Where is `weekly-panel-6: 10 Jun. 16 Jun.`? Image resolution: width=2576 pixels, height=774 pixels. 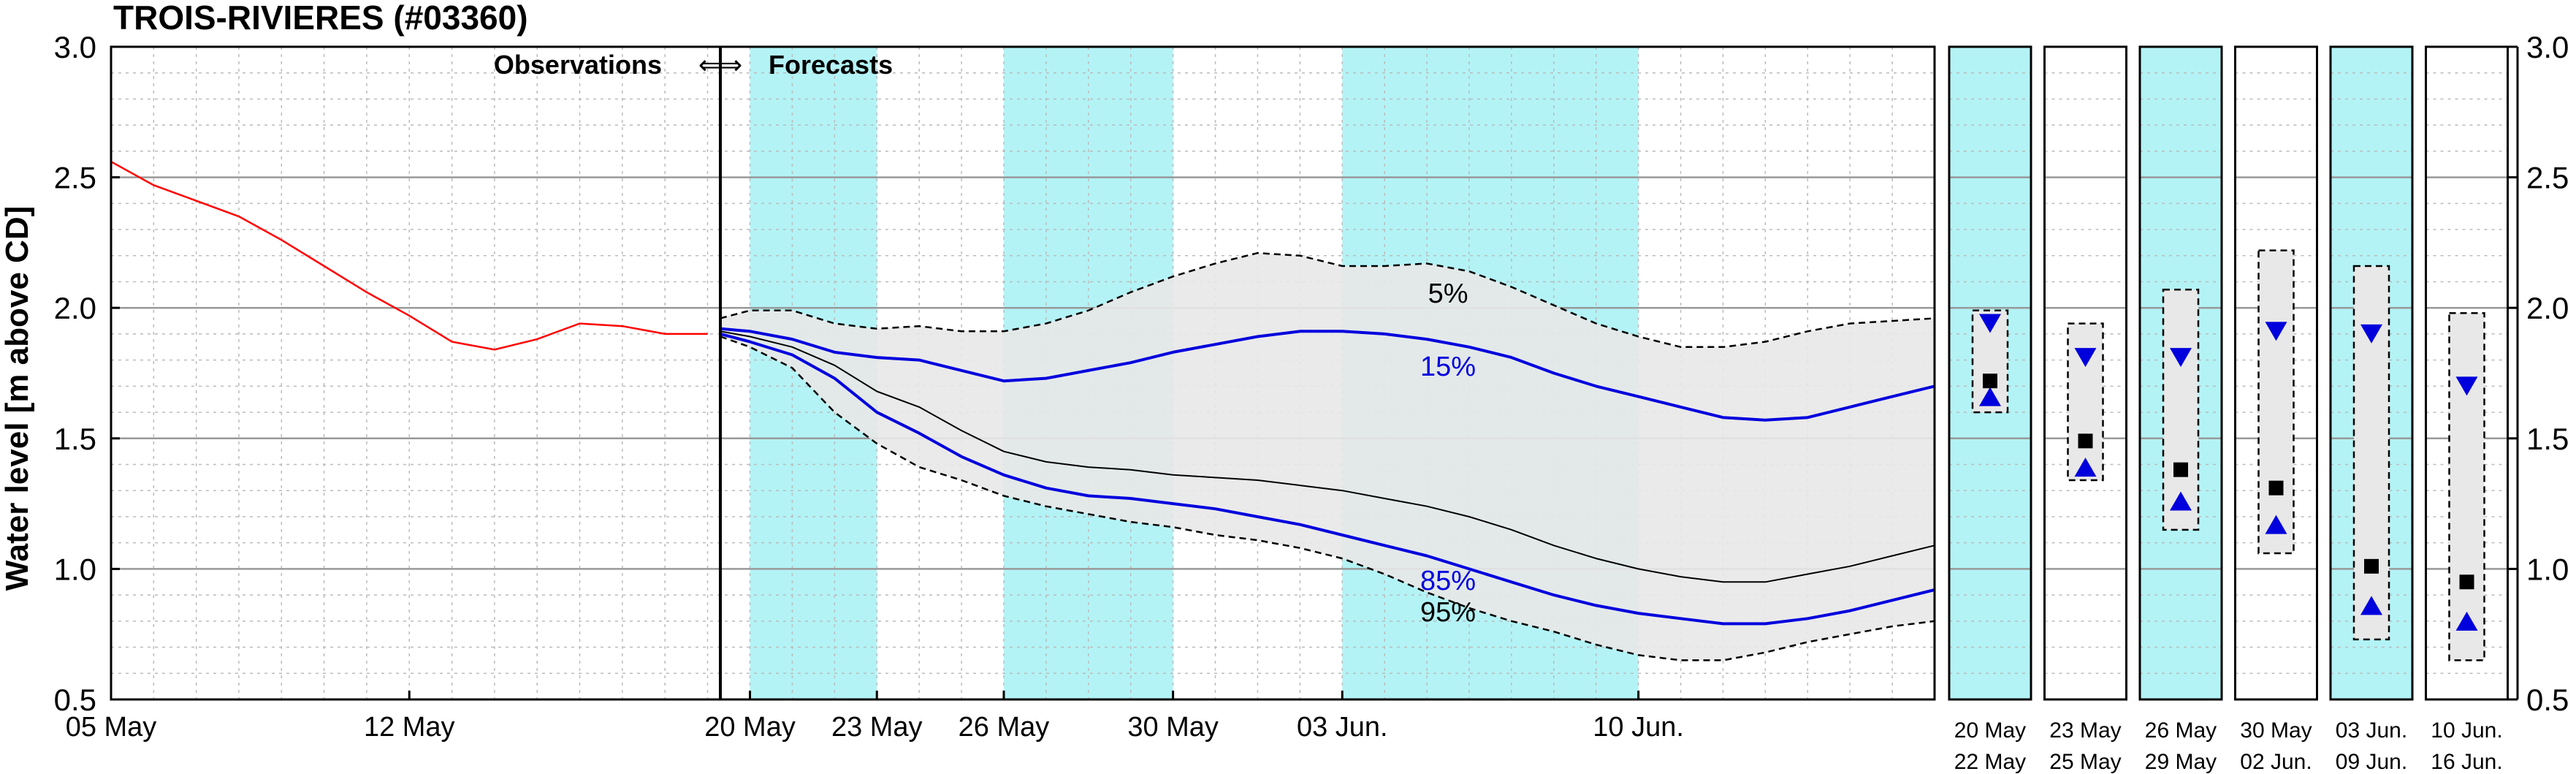 weekly-panel-6: 10 Jun. 16 Jun. is located at coordinates (2467, 409).